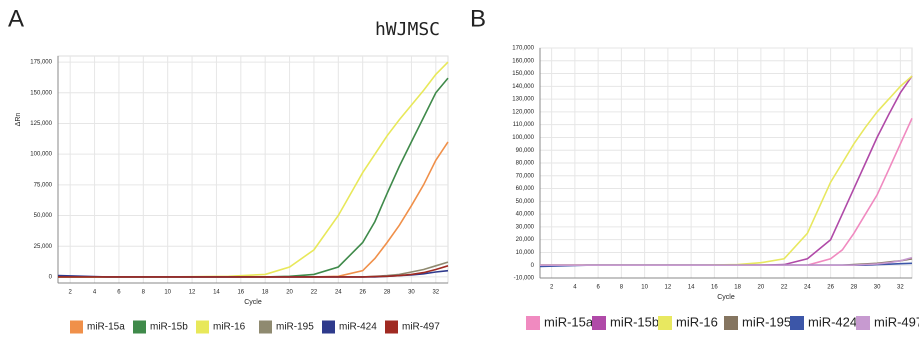 This screenshot has width=919, height=339. What do you see at coordinates (523, 112) in the screenshot?
I see `y-tick-label: 120,000` at bounding box center [523, 112].